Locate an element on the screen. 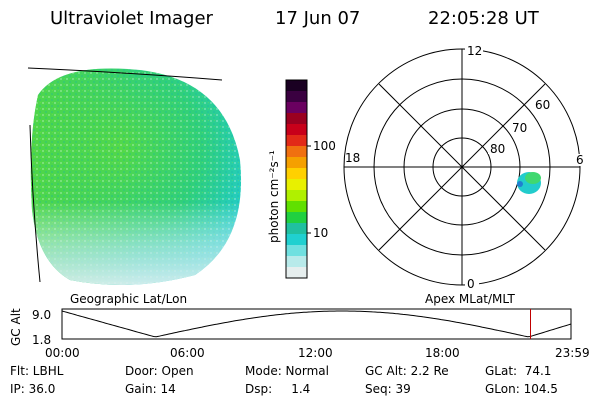  mlat-label-80: 80 is located at coordinates (497, 149).